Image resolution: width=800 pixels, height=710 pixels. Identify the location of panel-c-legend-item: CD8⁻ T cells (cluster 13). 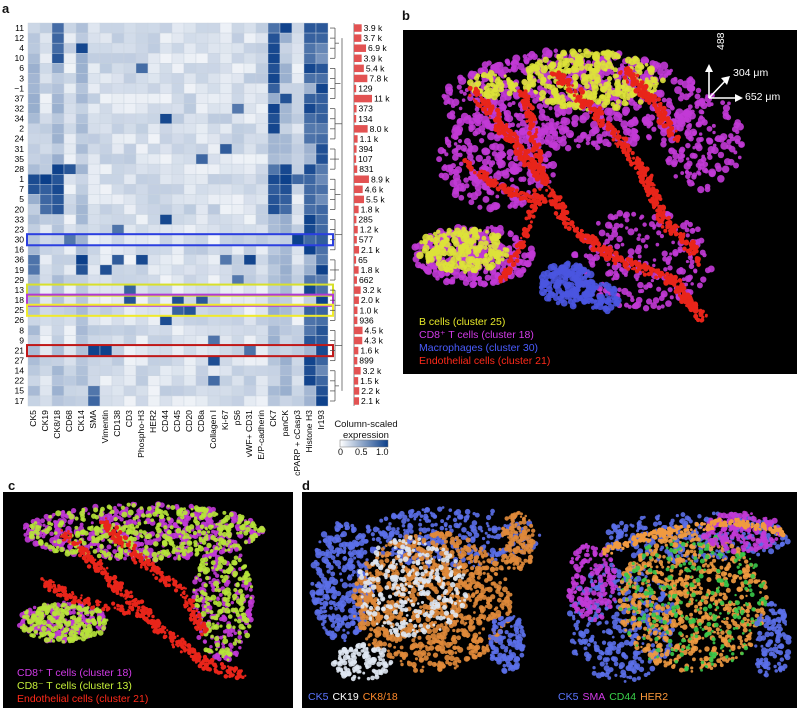
(74, 686).